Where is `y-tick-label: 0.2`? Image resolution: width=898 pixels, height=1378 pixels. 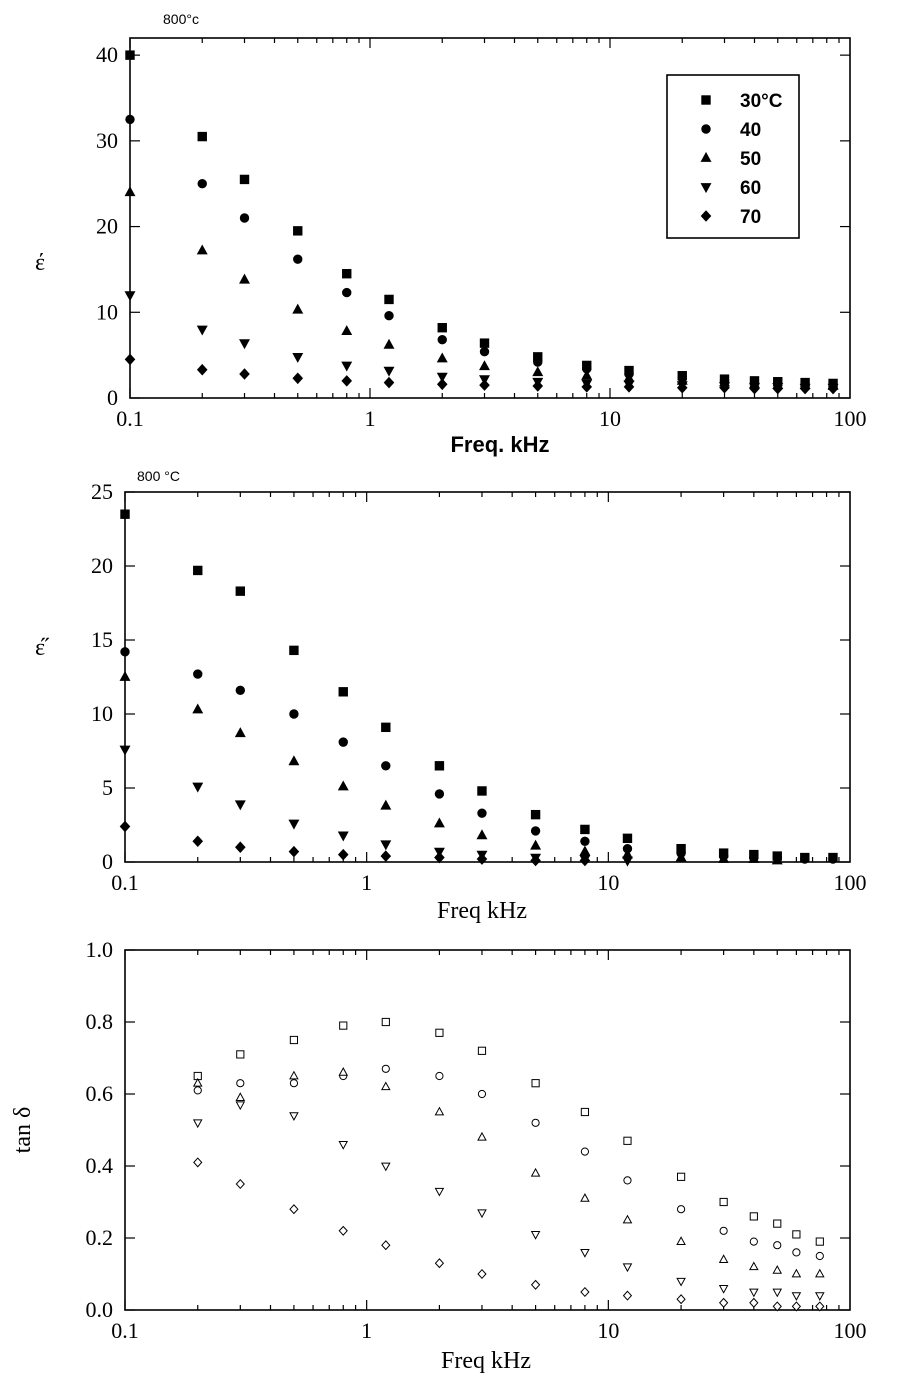 y-tick-label: 0.2 is located at coordinates (100, 1237).